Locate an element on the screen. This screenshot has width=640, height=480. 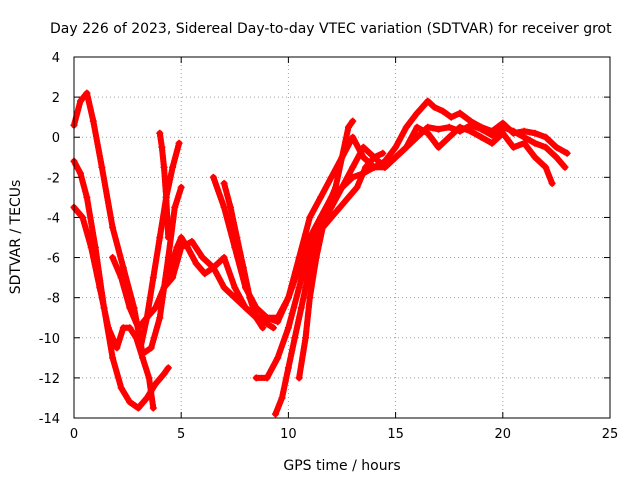
y-tick-label: -12 is located at coordinates (49, 379).